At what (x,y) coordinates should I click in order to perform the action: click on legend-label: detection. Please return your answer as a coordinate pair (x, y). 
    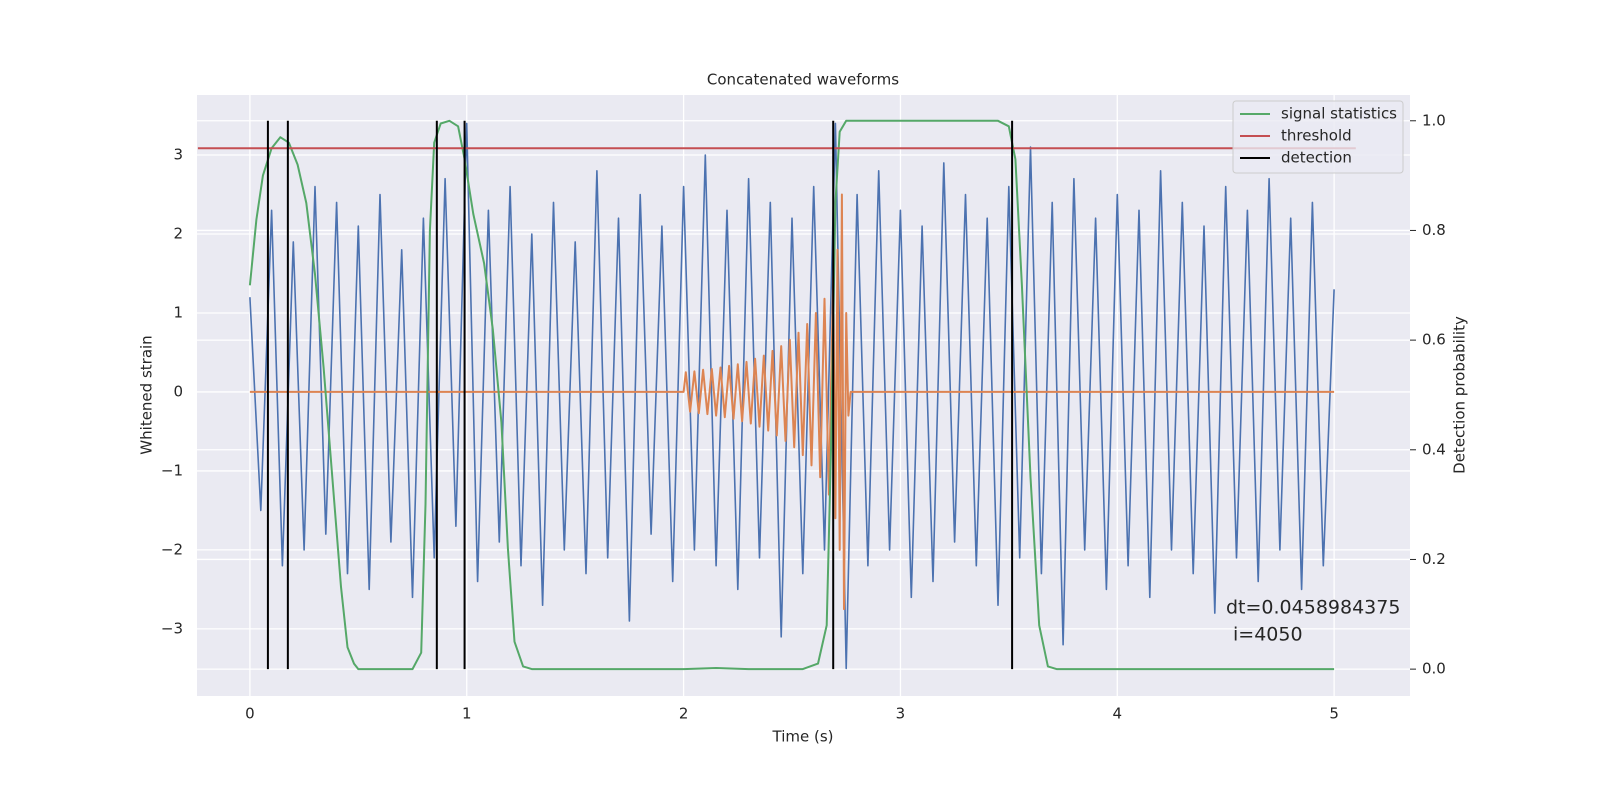
    Looking at the image, I should click on (1316, 158).